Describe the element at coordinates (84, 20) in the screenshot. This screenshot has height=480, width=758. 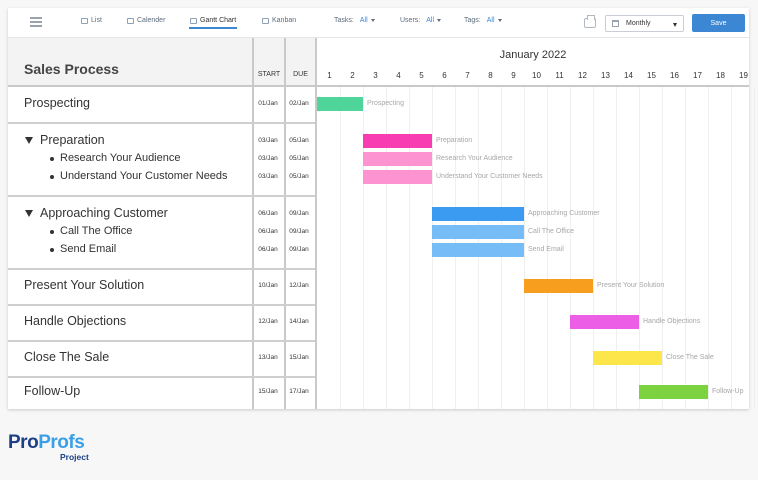
I see `list-icon` at that location.